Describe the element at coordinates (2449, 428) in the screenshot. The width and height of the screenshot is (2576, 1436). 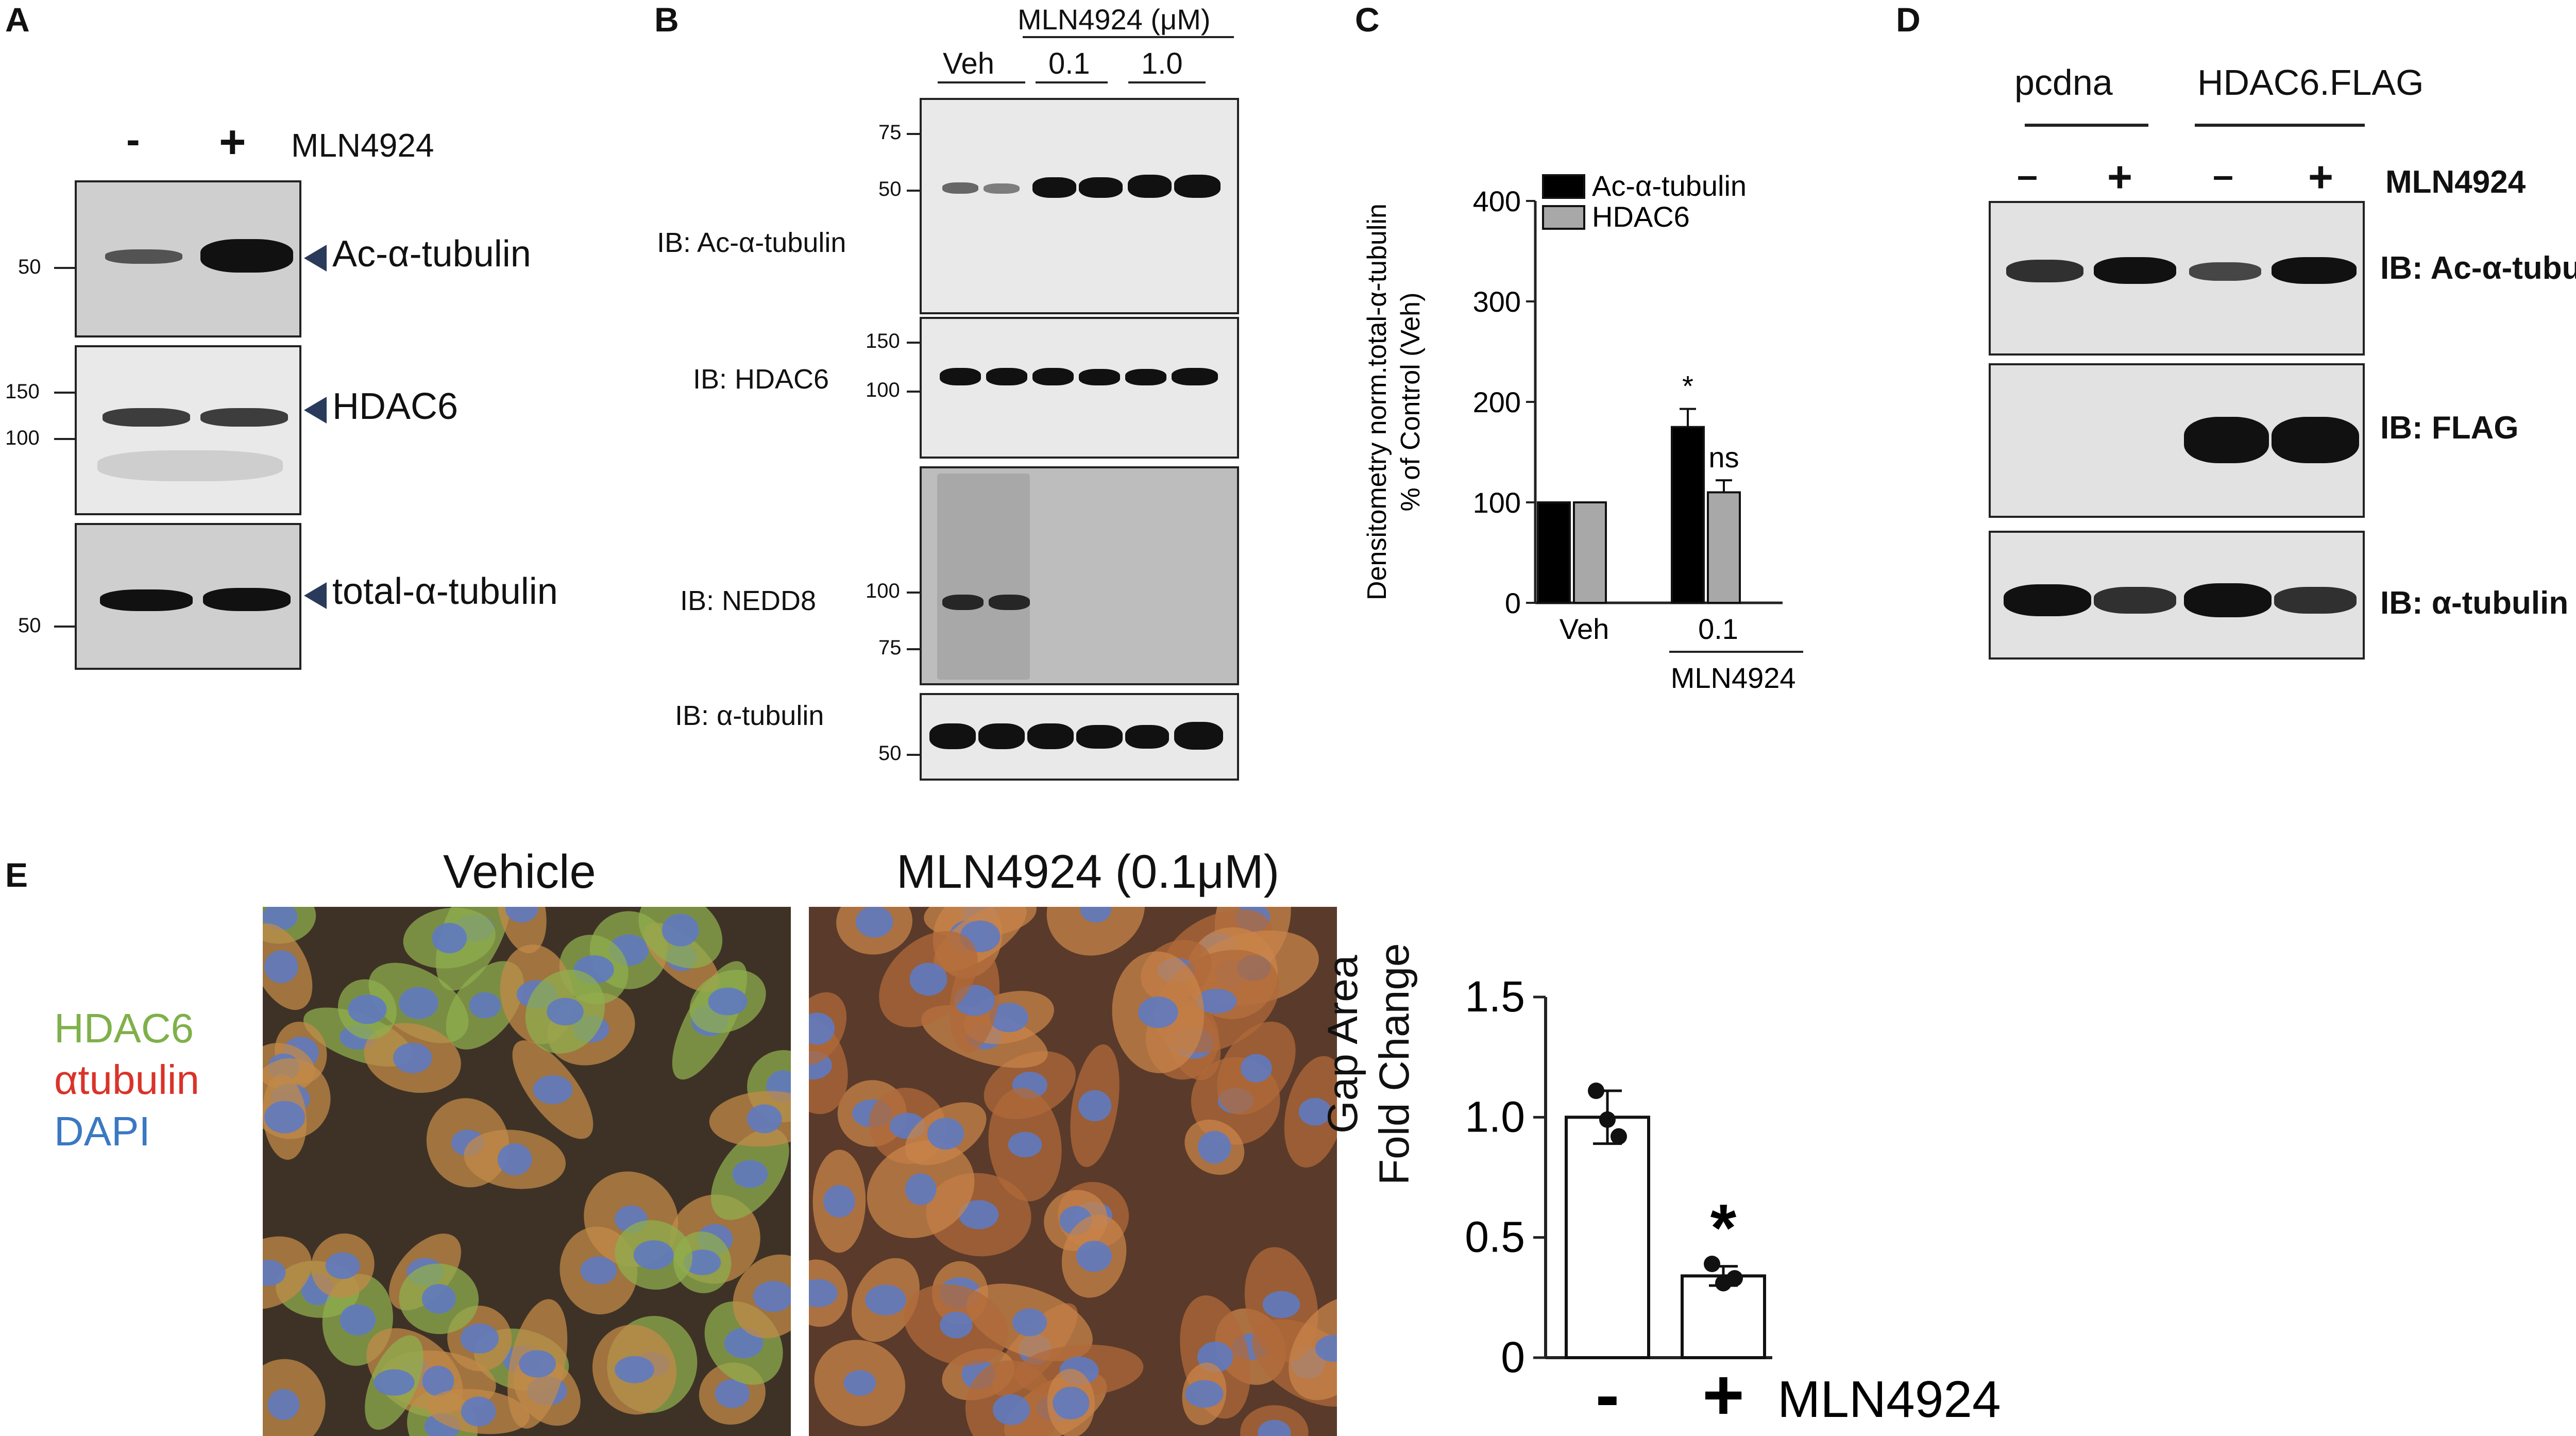
I see `blot-d-label-2: IB: FLAG` at that location.